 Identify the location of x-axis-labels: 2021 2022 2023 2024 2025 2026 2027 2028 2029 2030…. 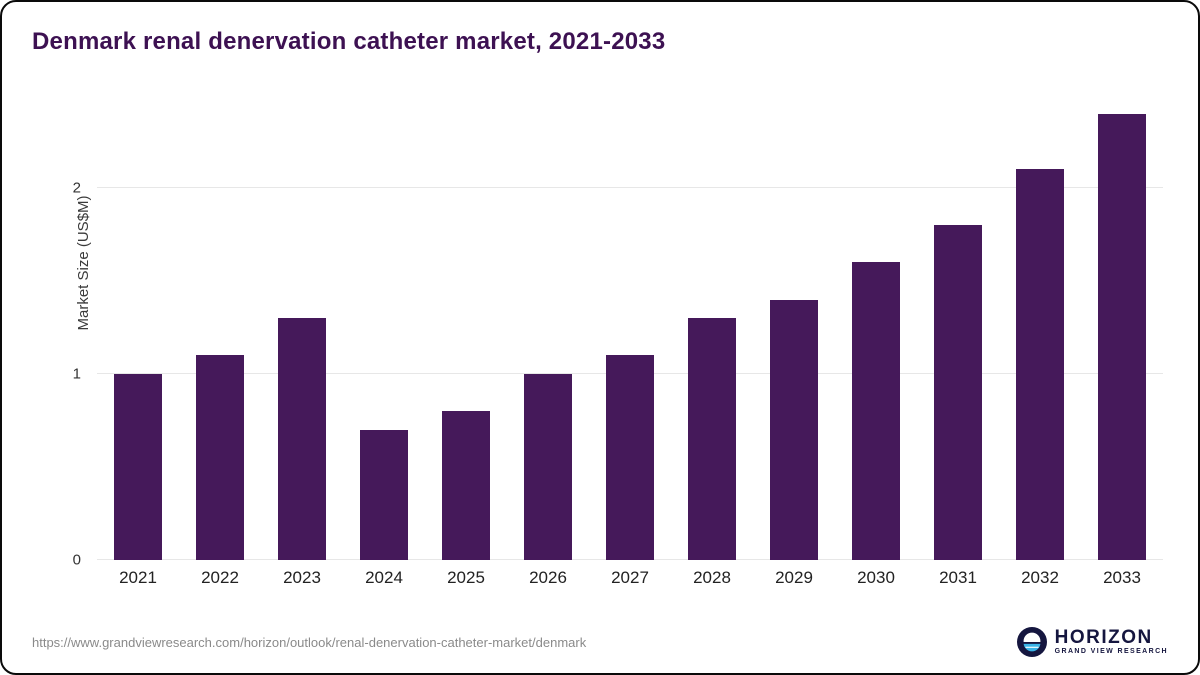
(630, 578).